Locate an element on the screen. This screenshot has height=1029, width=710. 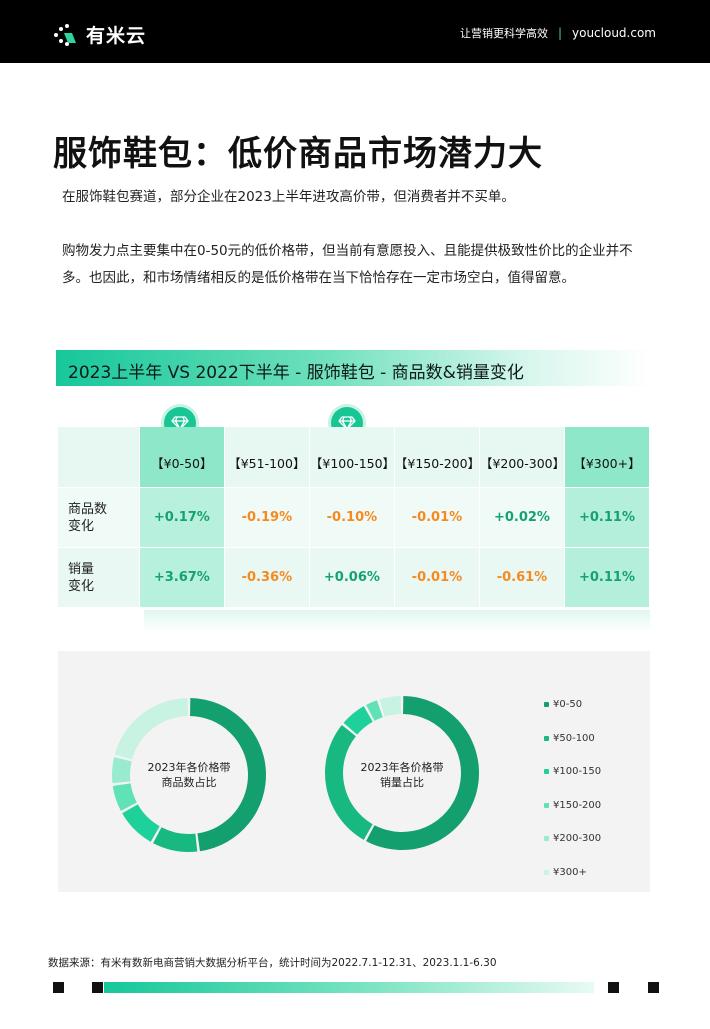
cell-value: +0.06% is located at coordinates (351, 577).